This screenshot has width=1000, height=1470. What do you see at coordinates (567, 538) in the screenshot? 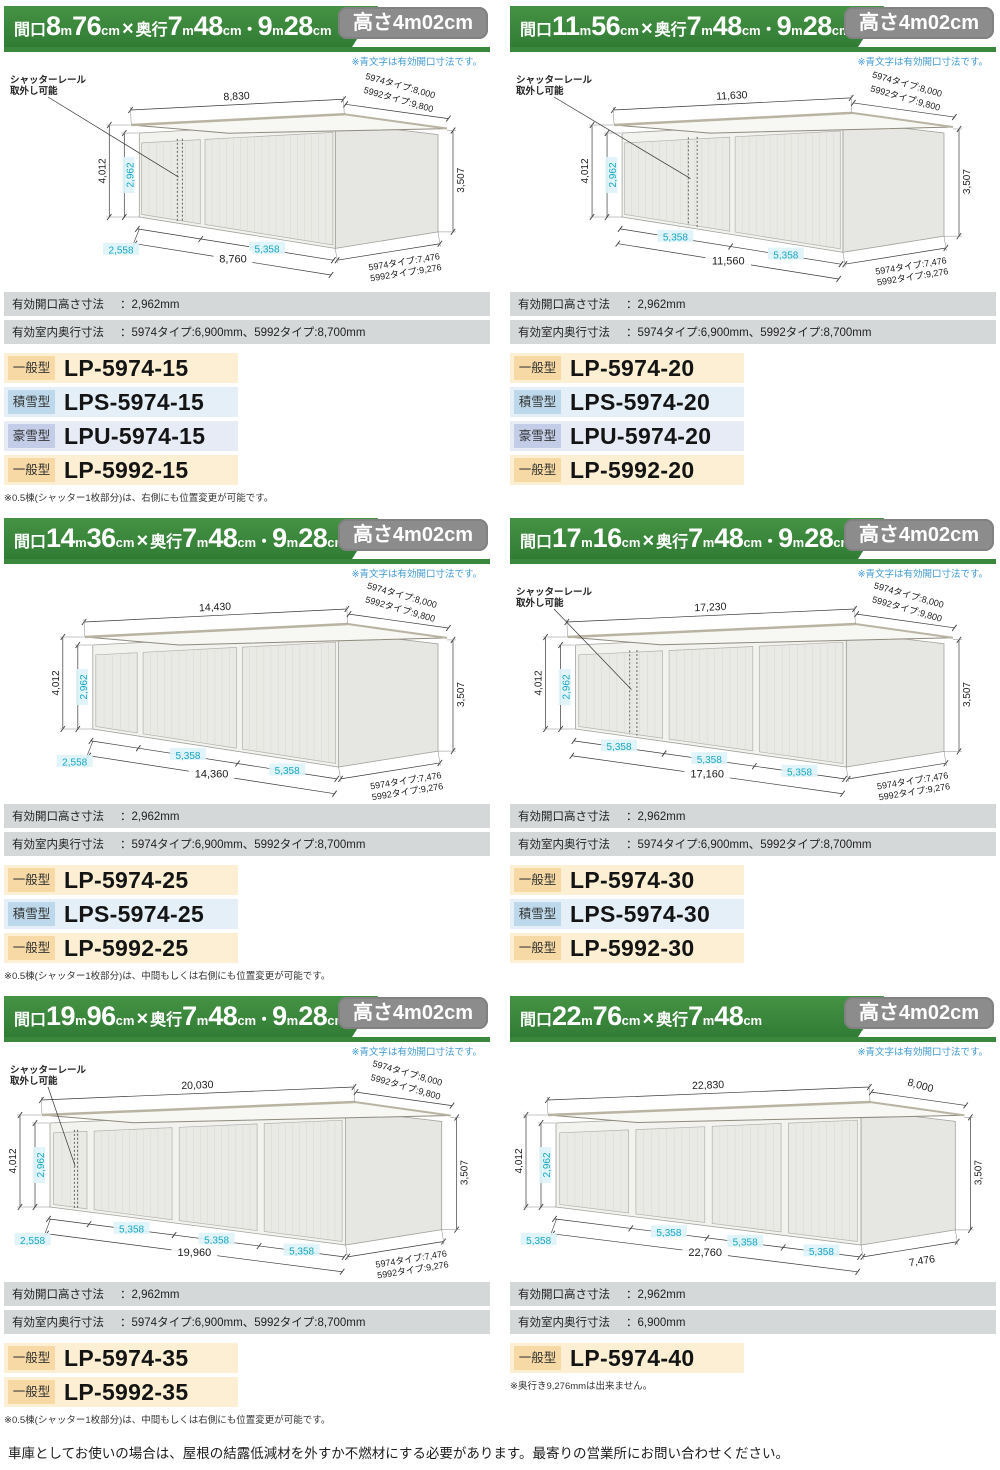
I see `header-seg-num: 17` at bounding box center [567, 538].